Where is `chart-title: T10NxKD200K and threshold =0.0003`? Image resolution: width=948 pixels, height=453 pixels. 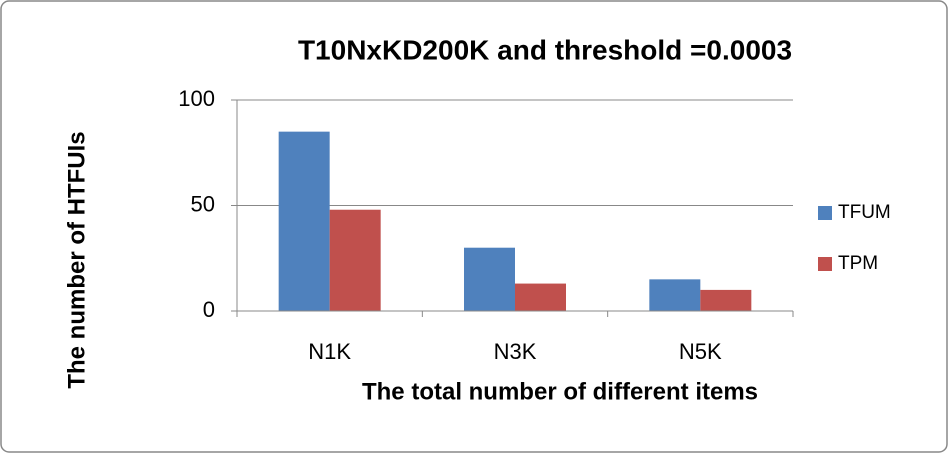 chart-title: T10NxKD200K and threshold =0.0003 is located at coordinates (545, 49).